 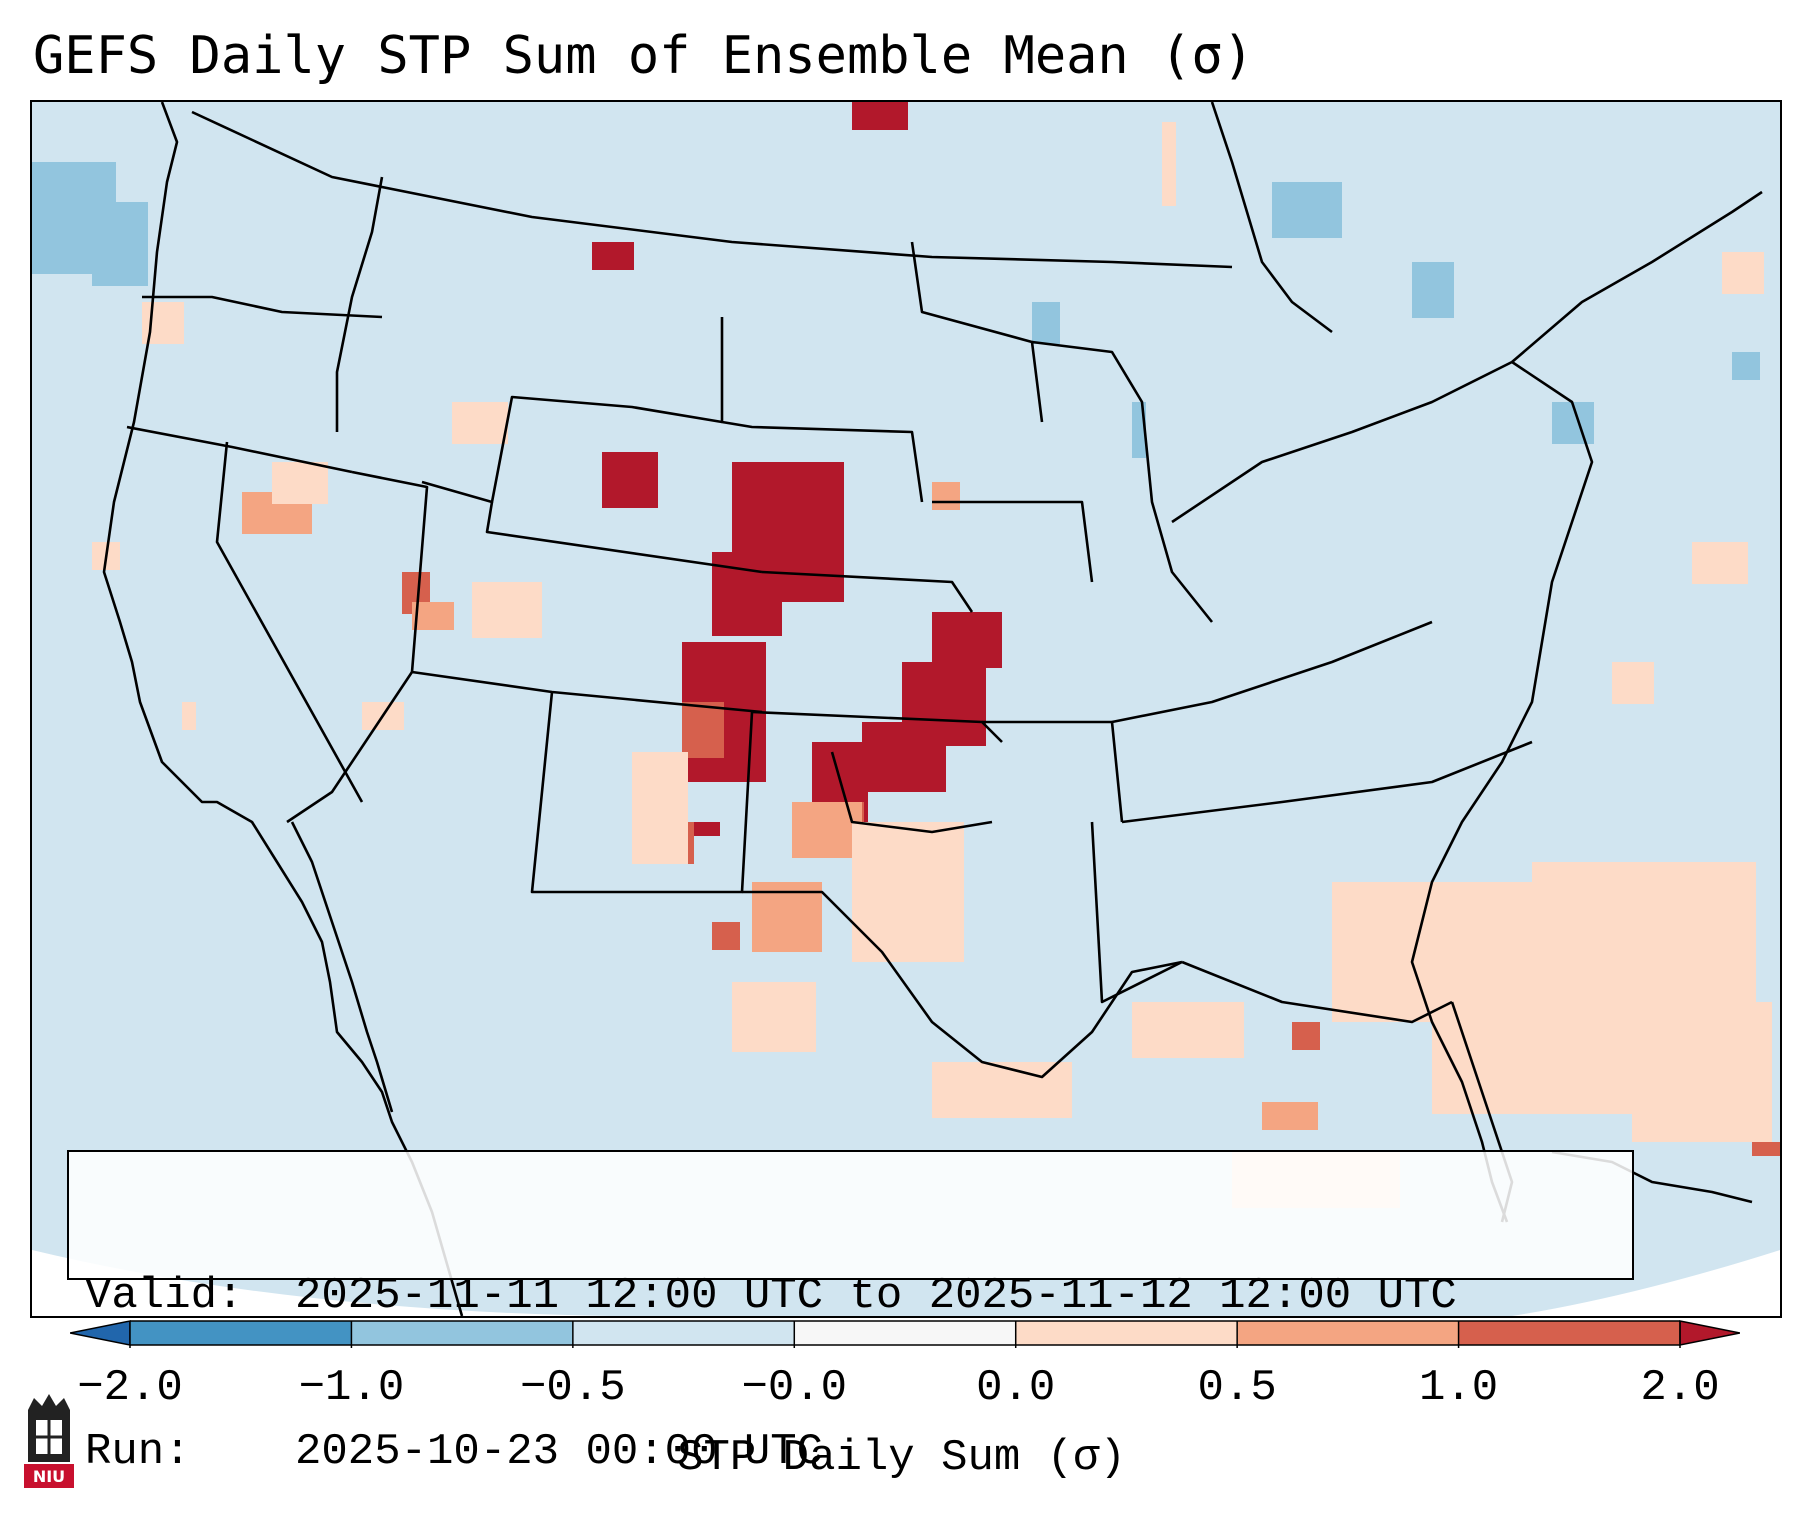 What do you see at coordinates (130, 1388) in the screenshot?
I see `colorbar-tick-label: −2.0` at bounding box center [130, 1388].